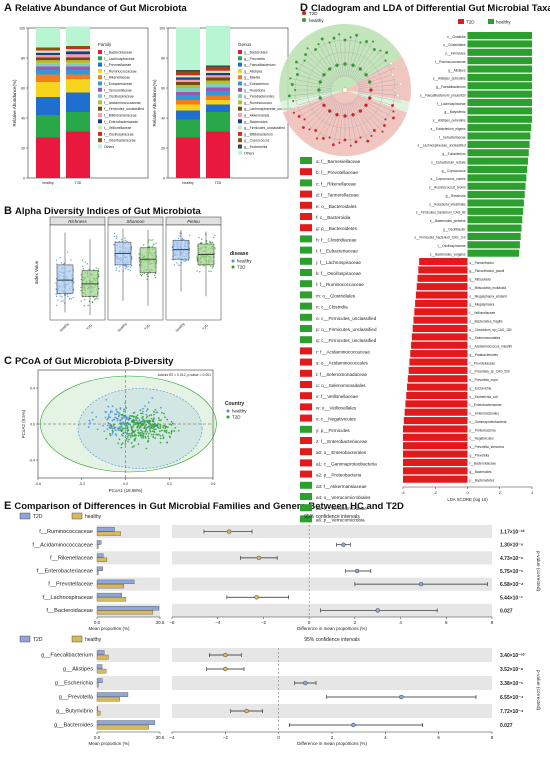 This screenshot has width=550, height=768. I want to click on x-axis-label: PCoA1 (18.98%), so click(126, 490).